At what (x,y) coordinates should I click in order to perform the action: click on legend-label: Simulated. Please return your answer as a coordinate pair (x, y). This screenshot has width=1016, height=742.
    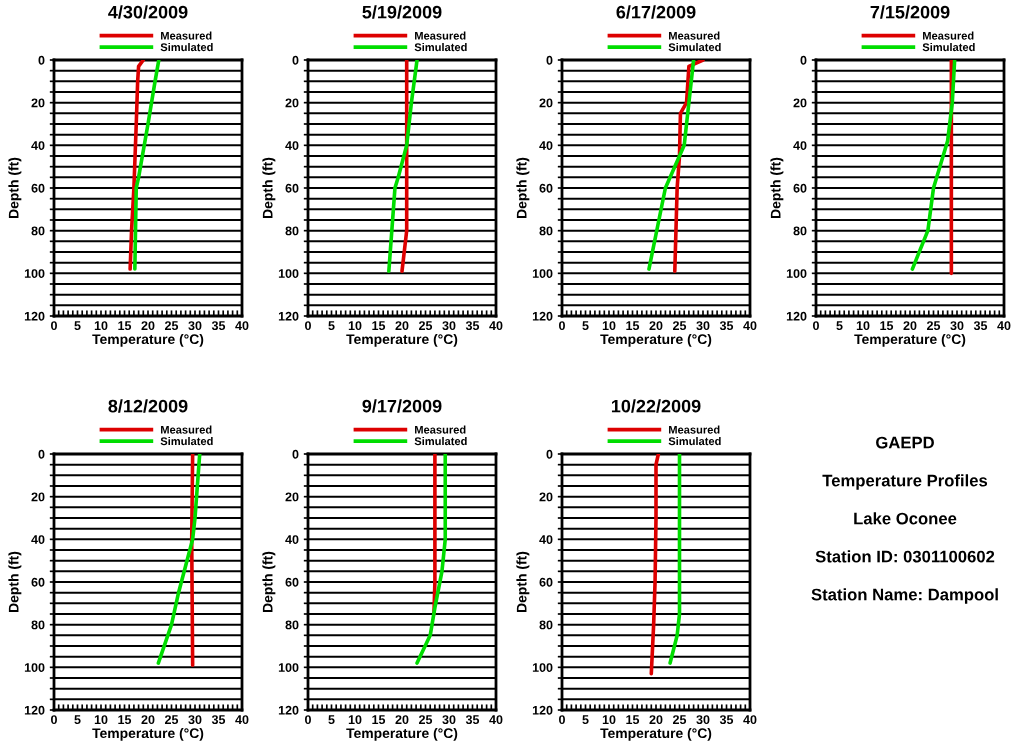
    Looking at the image, I should click on (440, 441).